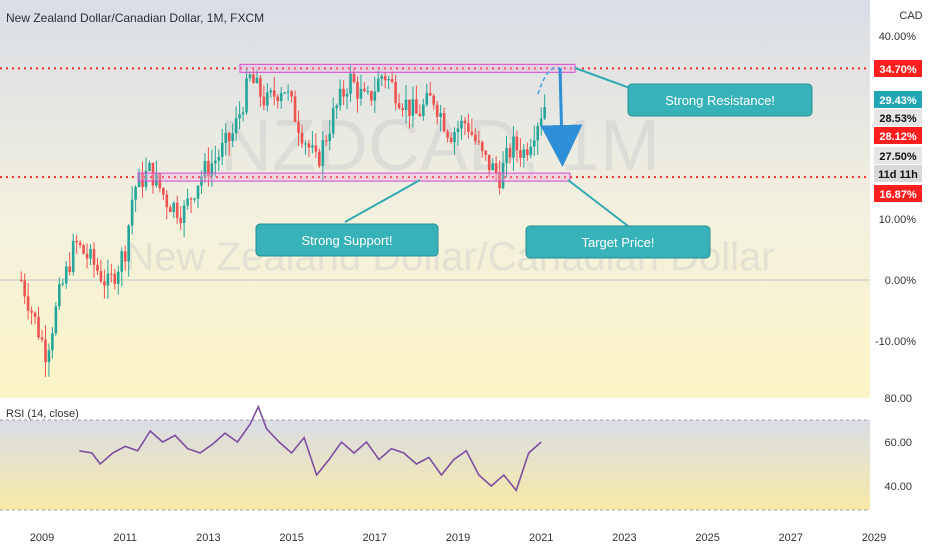 This screenshot has width=932, height=550. What do you see at coordinates (874, 538) in the screenshot?
I see `x-tick-label: 2029` at bounding box center [874, 538].